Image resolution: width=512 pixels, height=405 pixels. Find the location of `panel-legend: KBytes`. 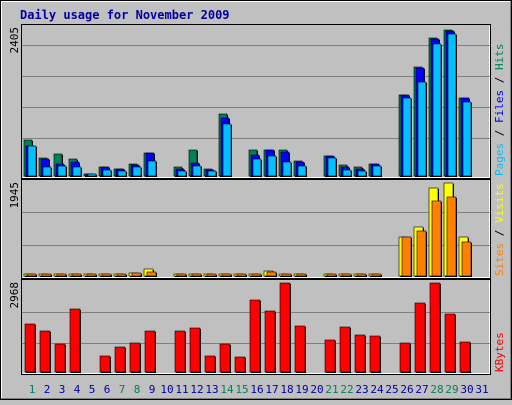

panel-legend: KBytes is located at coordinates (499, 352).